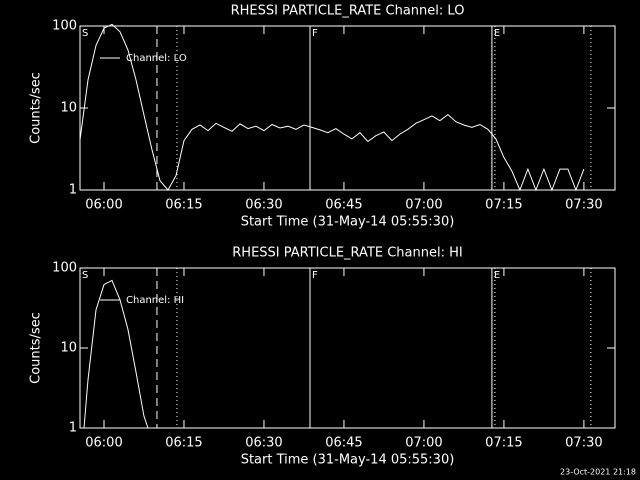 Image resolution: width=640 pixels, height=480 pixels. I want to click on chart-title: RHESSI PARTICLE_RATE Channel: HI, so click(347, 253).